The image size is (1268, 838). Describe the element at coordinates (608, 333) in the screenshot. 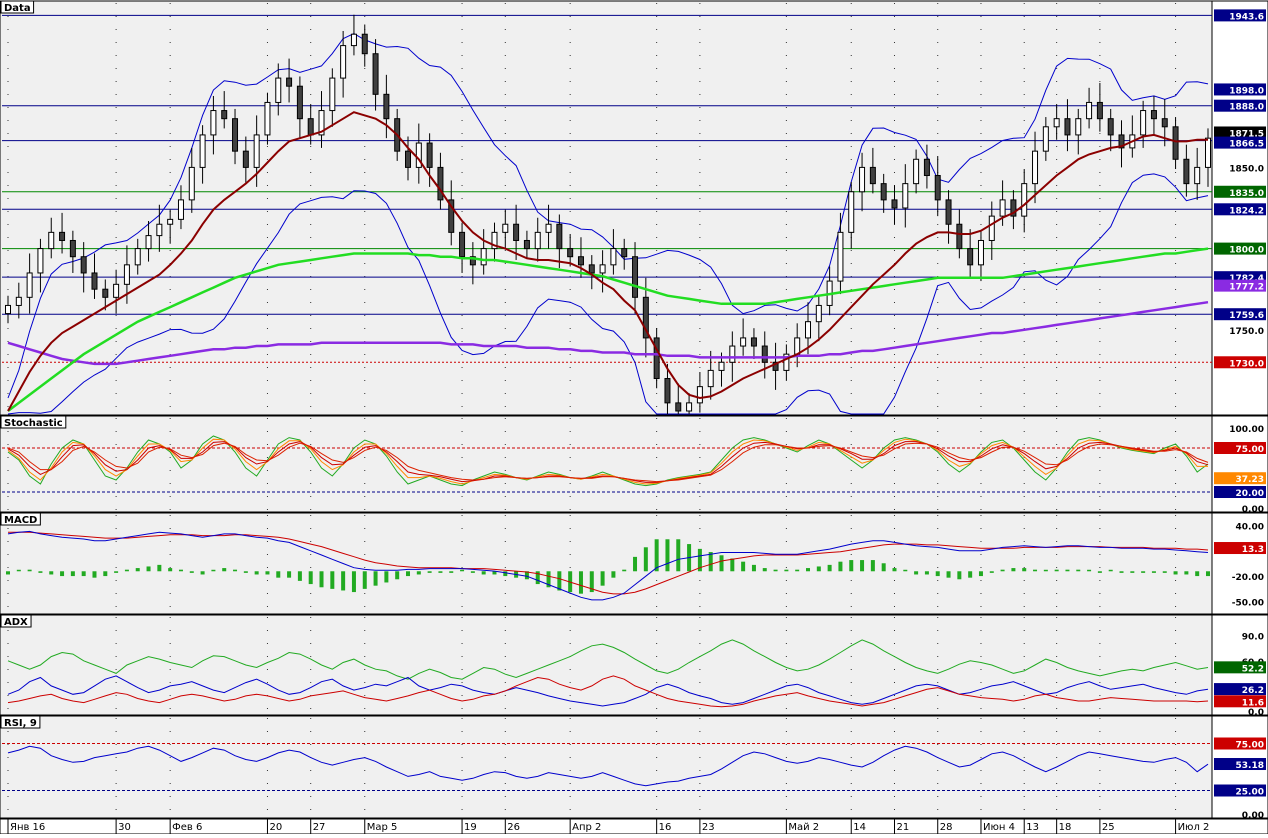

I see `moving-average-long` at that location.